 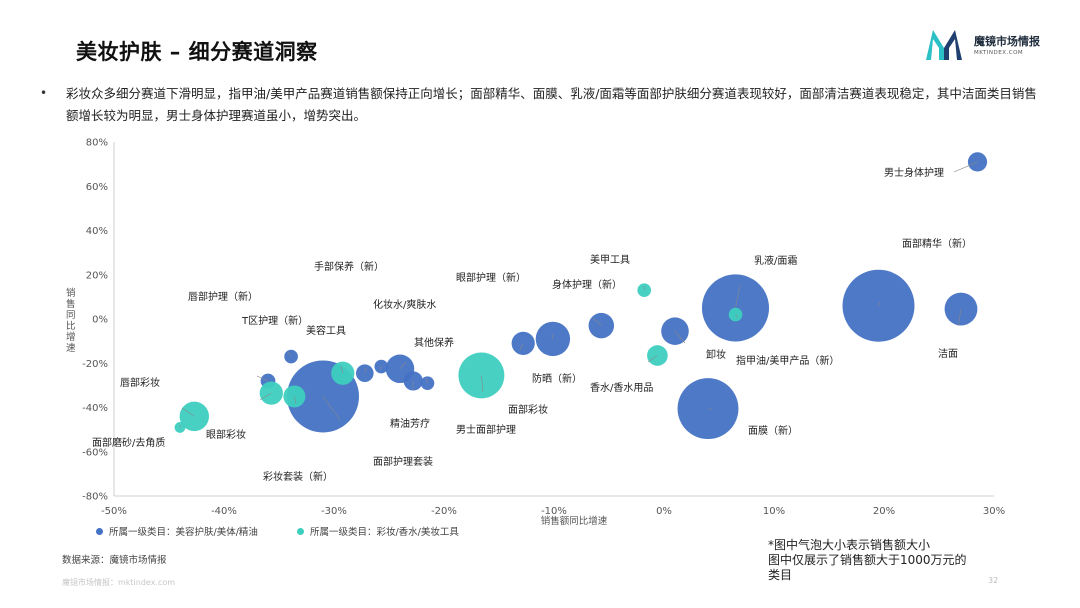 I want to click on y-tick-label: -20%, so click(x=95, y=364).